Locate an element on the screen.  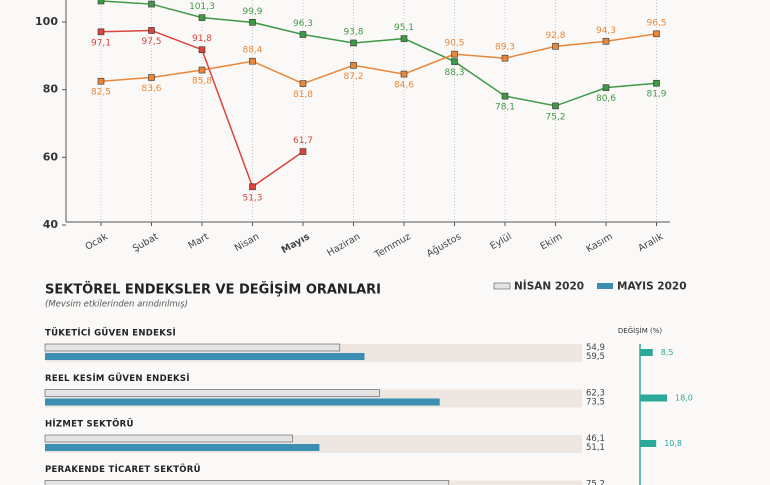
x-tick-label: Şubat is located at coordinates (146, 242).